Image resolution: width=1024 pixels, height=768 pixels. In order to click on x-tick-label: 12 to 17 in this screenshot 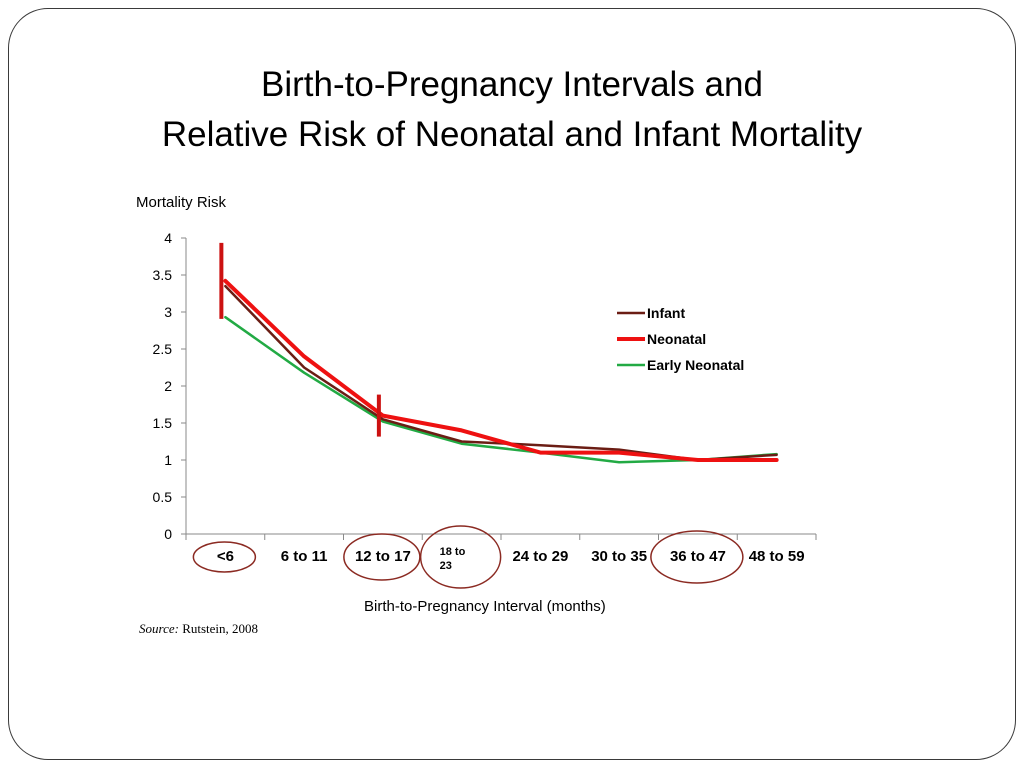, I will do `click(383, 556)`.